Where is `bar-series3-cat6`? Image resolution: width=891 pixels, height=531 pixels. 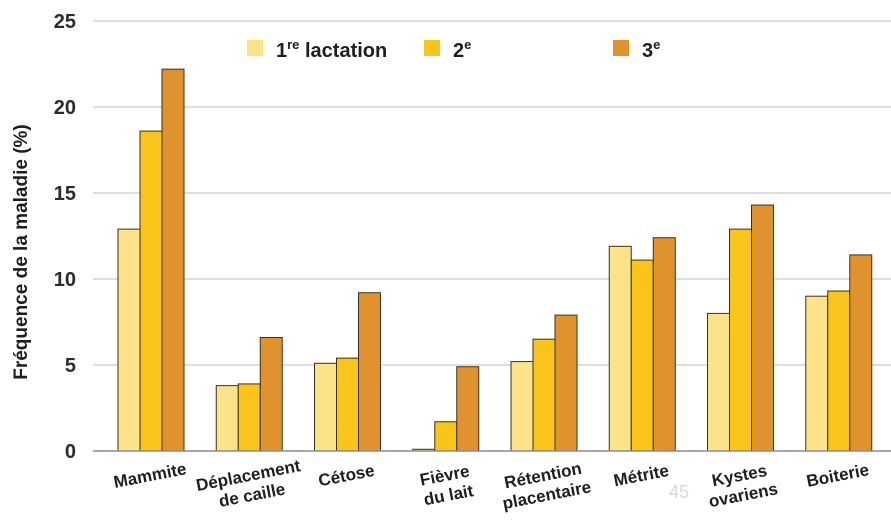 bar-series3-cat6 is located at coordinates (664, 344).